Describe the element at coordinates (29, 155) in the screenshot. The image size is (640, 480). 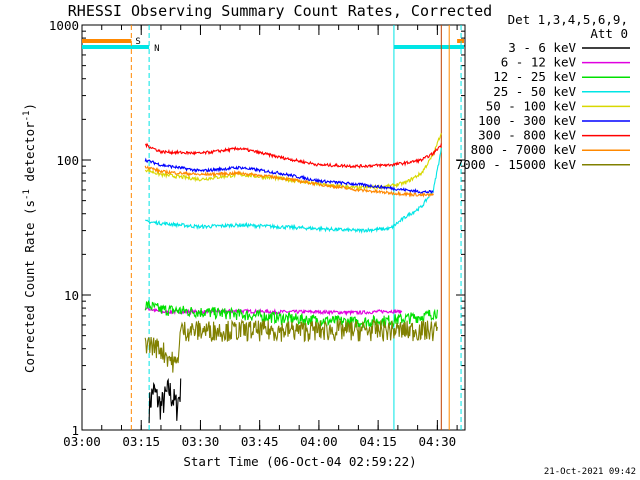
I see `y-axis-label-part2: detector` at that location.